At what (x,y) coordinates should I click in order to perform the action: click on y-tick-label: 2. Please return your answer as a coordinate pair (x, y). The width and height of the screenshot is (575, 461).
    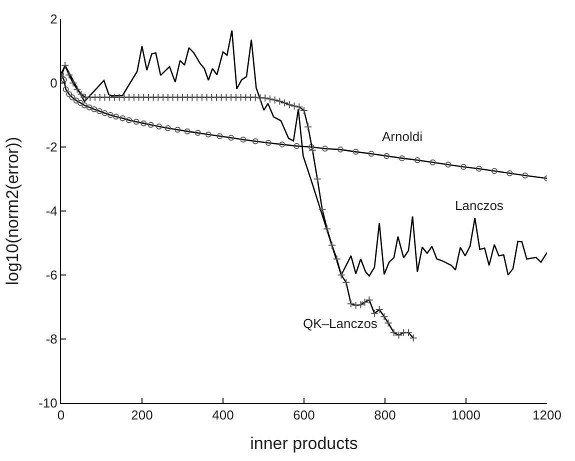
    Looking at the image, I should click on (54, 19).